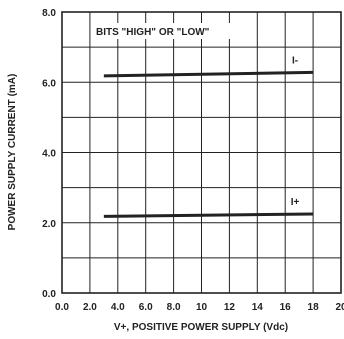 The image size is (344, 339). I want to click on x-axis-label: V+, POSITIVE POWER SUPPLY (Vdc), so click(201, 327).